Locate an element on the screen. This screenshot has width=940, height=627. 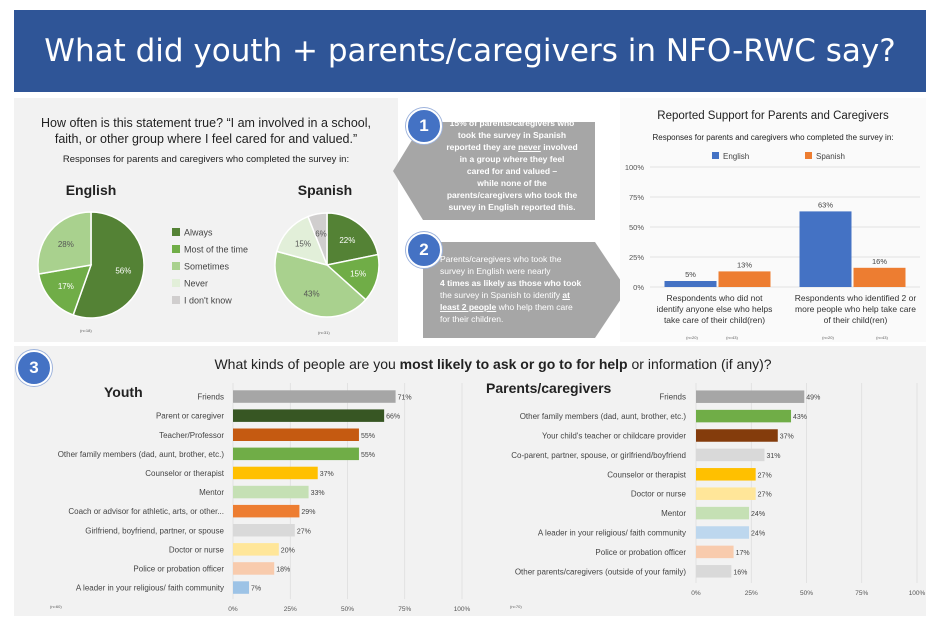
parents-bar-label: 49% is located at coordinates (813, 398).